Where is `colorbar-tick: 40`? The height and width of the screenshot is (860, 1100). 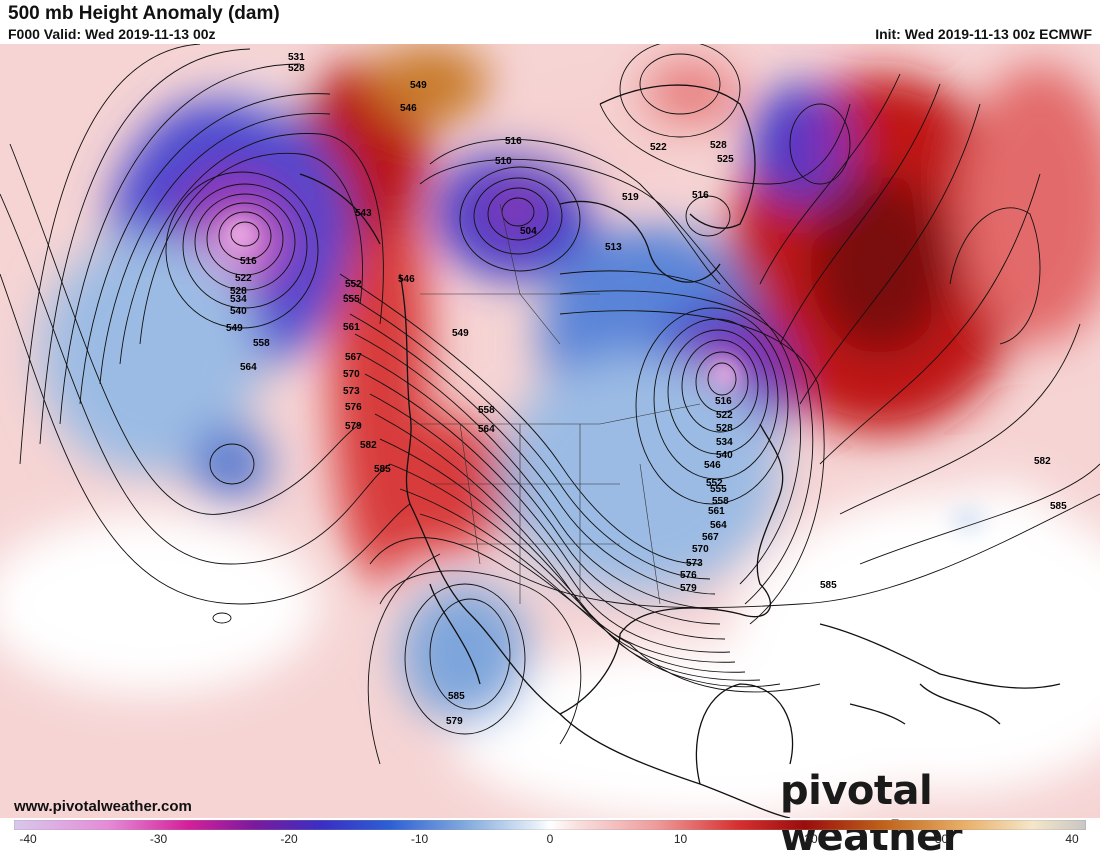
colorbar-tick: 40 is located at coordinates (1072, 839).